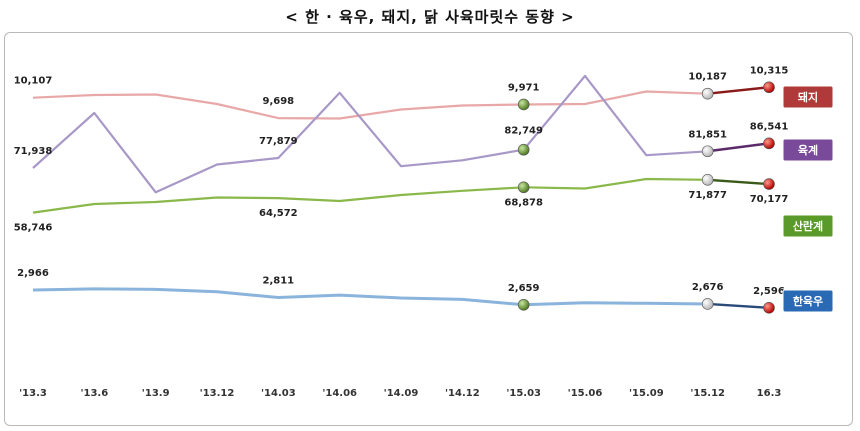  I want to click on series-0: 10,107 9,698 9,971 10,187 10,315 돼지, so click(424, 92).